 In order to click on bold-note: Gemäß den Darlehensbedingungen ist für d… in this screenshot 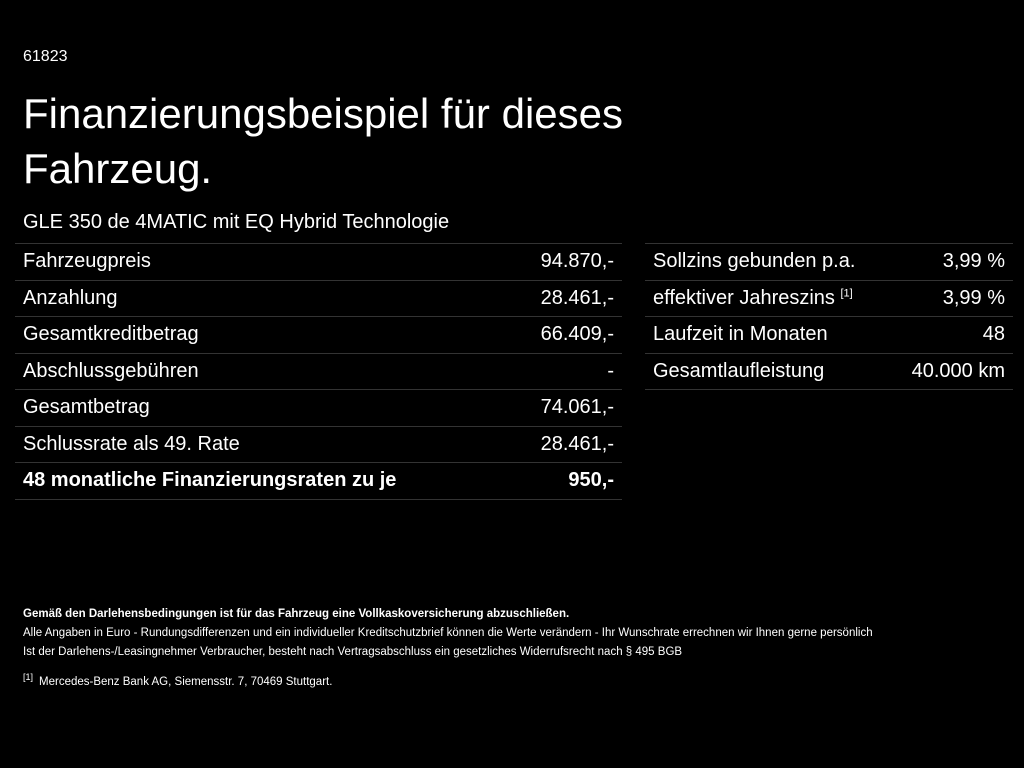, I will do `click(296, 614)`.